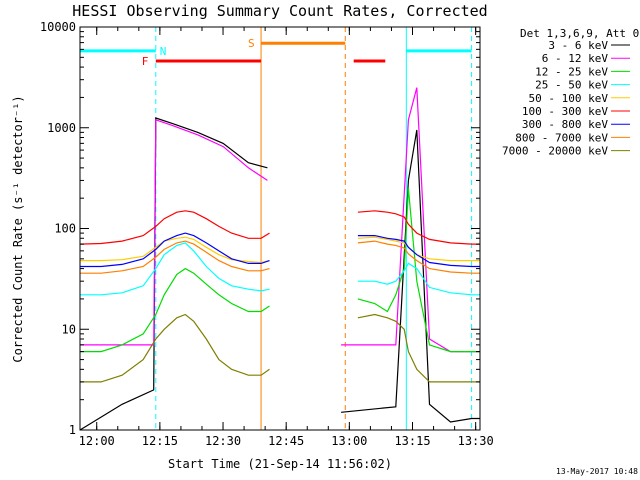  What do you see at coordinates (569, 98) in the screenshot?
I see `legend-entry-4: 50 - 100 keV` at bounding box center [569, 98].